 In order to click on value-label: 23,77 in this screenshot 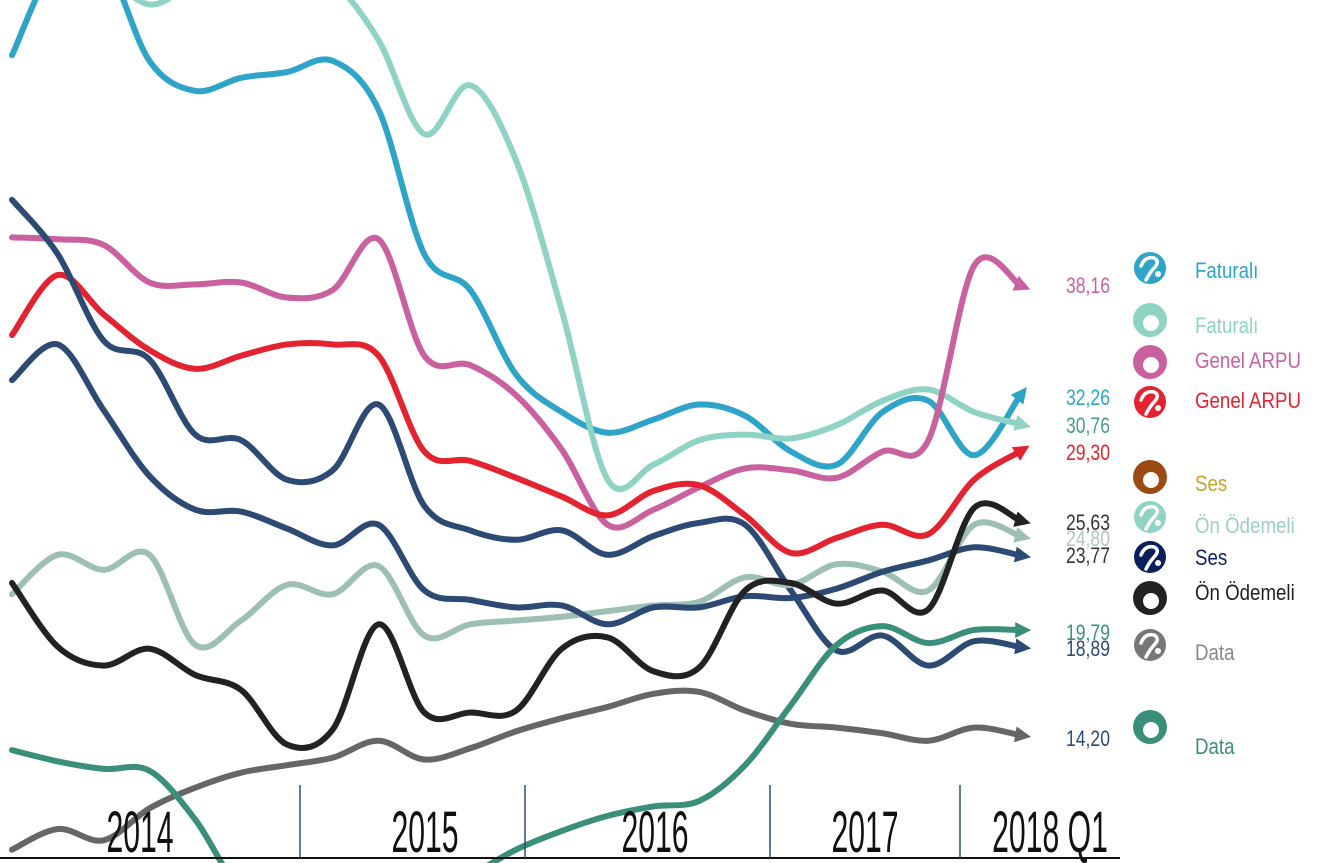, I will do `click(1088, 556)`.